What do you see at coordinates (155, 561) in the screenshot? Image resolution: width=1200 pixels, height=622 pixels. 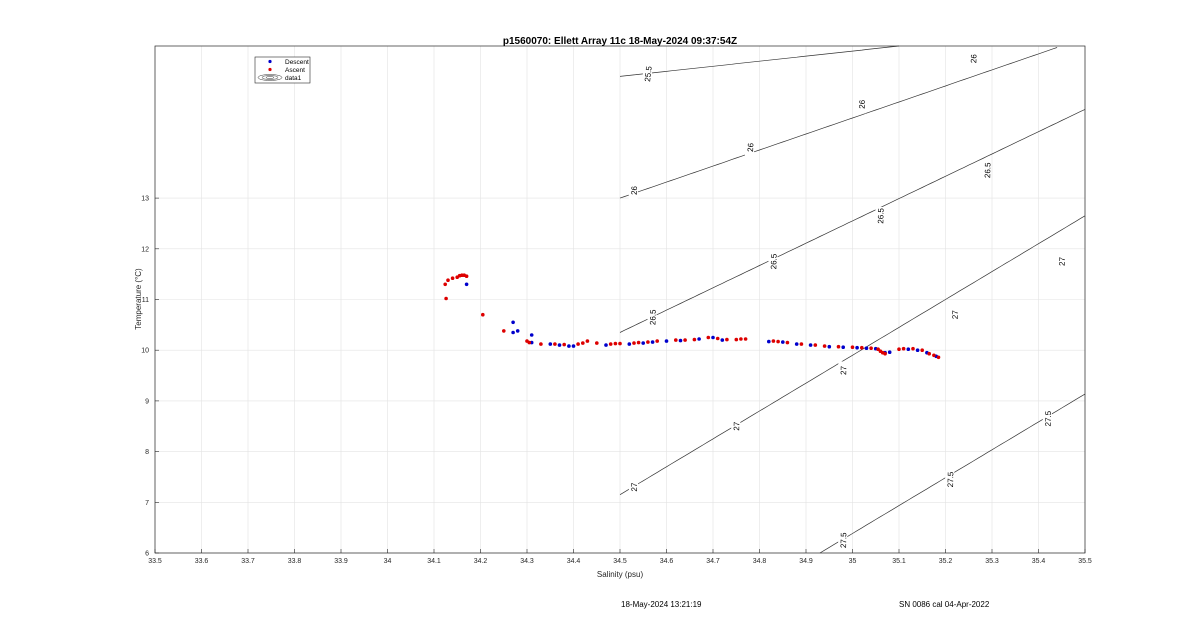 I see `x-tick-label: 33.5` at bounding box center [155, 561].